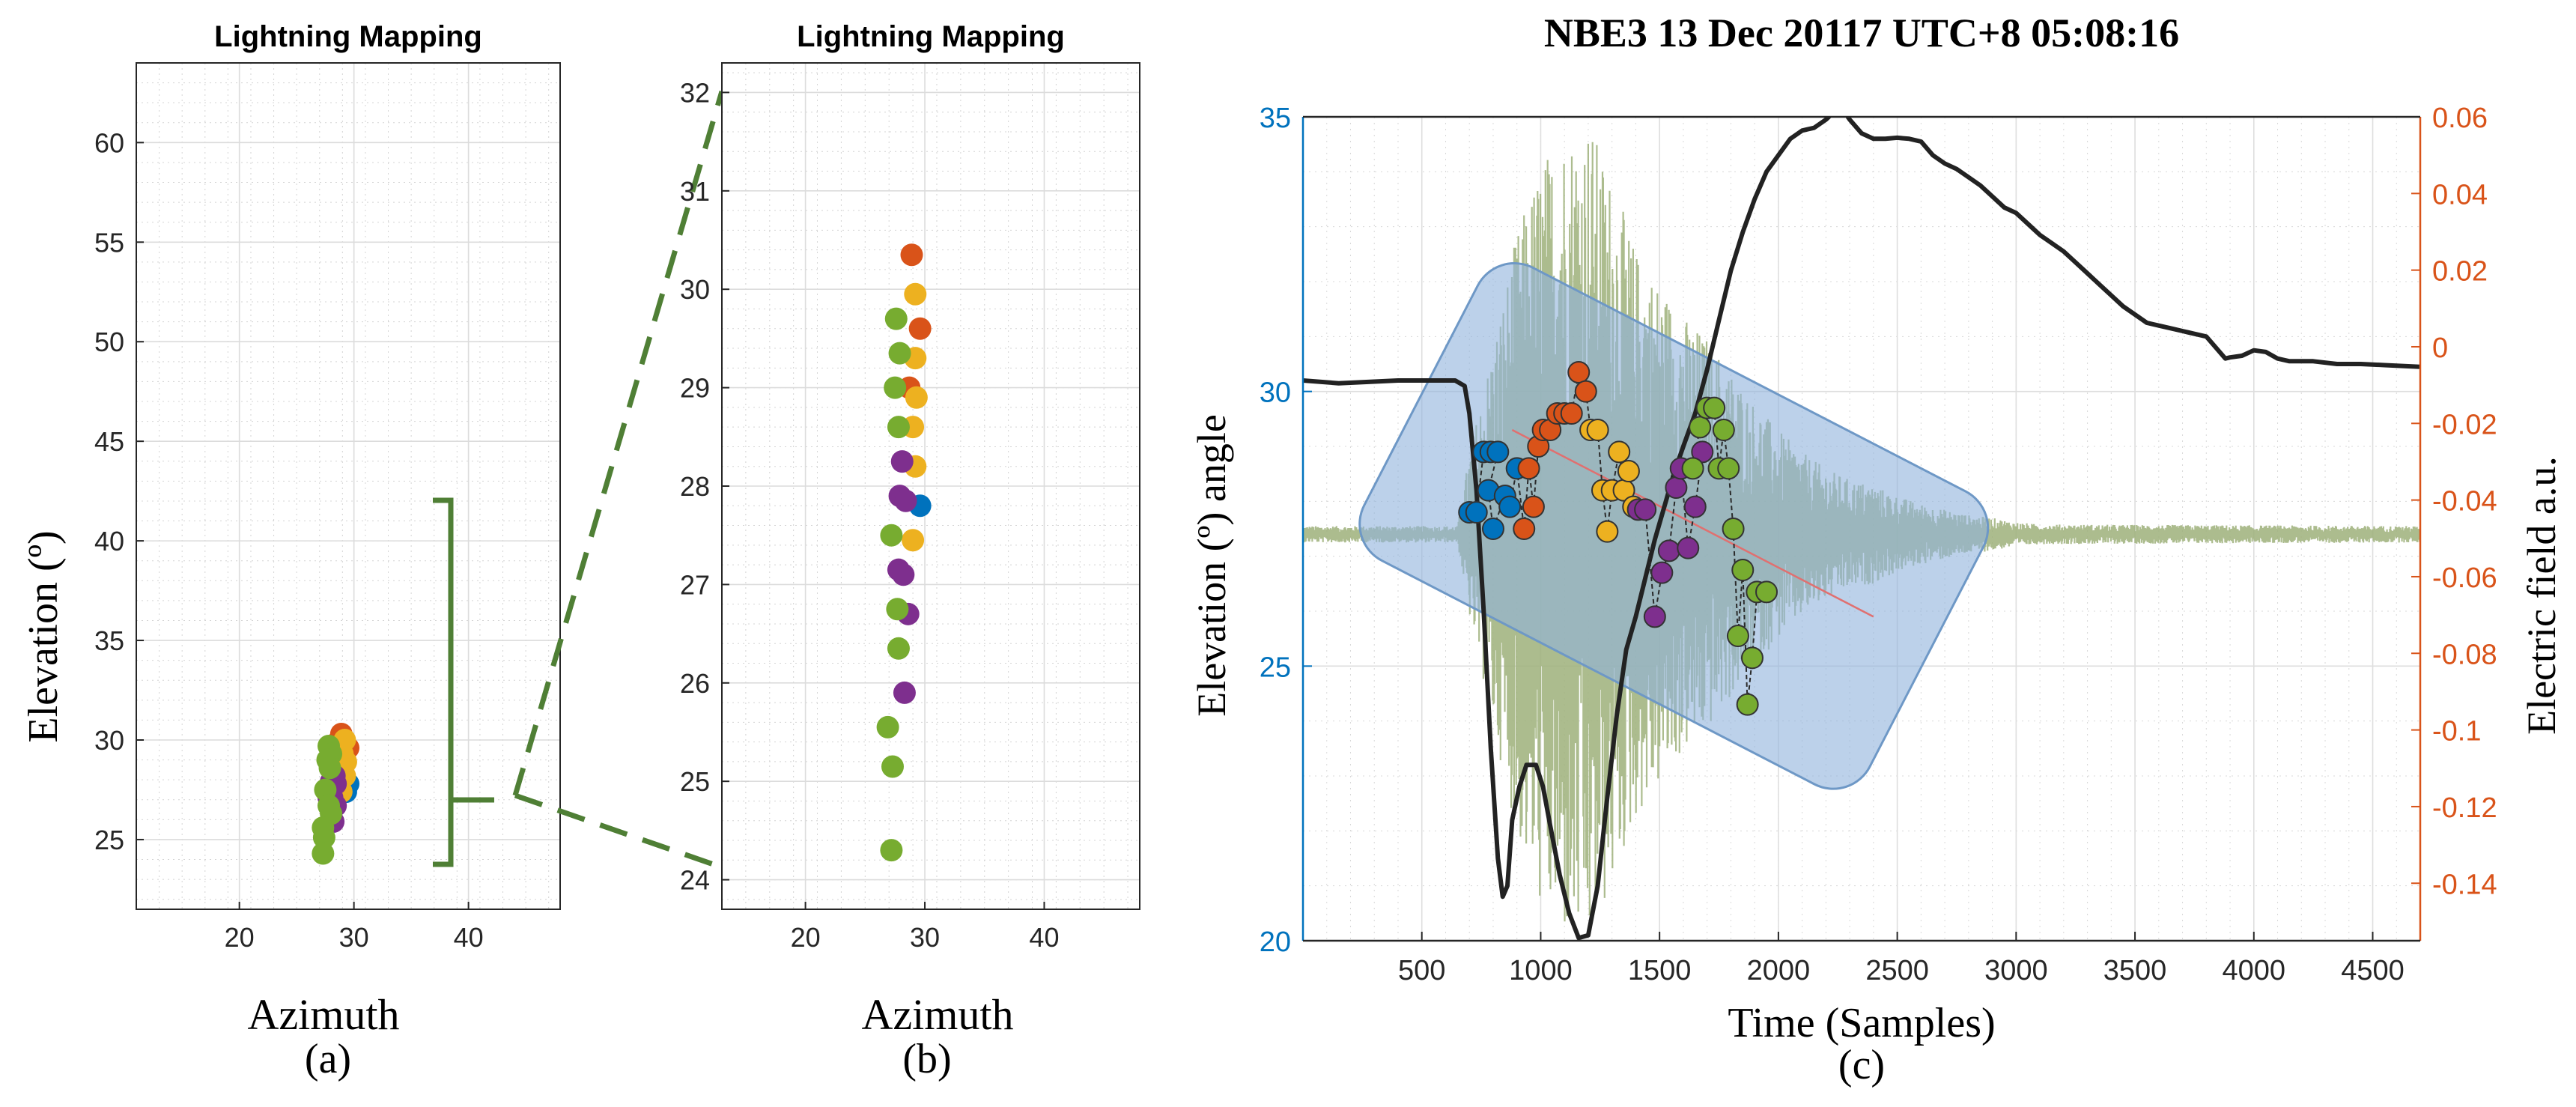 This screenshot has height=1107, width=2576. Describe the element at coordinates (695, 192) in the screenshot. I see `y-tick-label: 31` at that location.